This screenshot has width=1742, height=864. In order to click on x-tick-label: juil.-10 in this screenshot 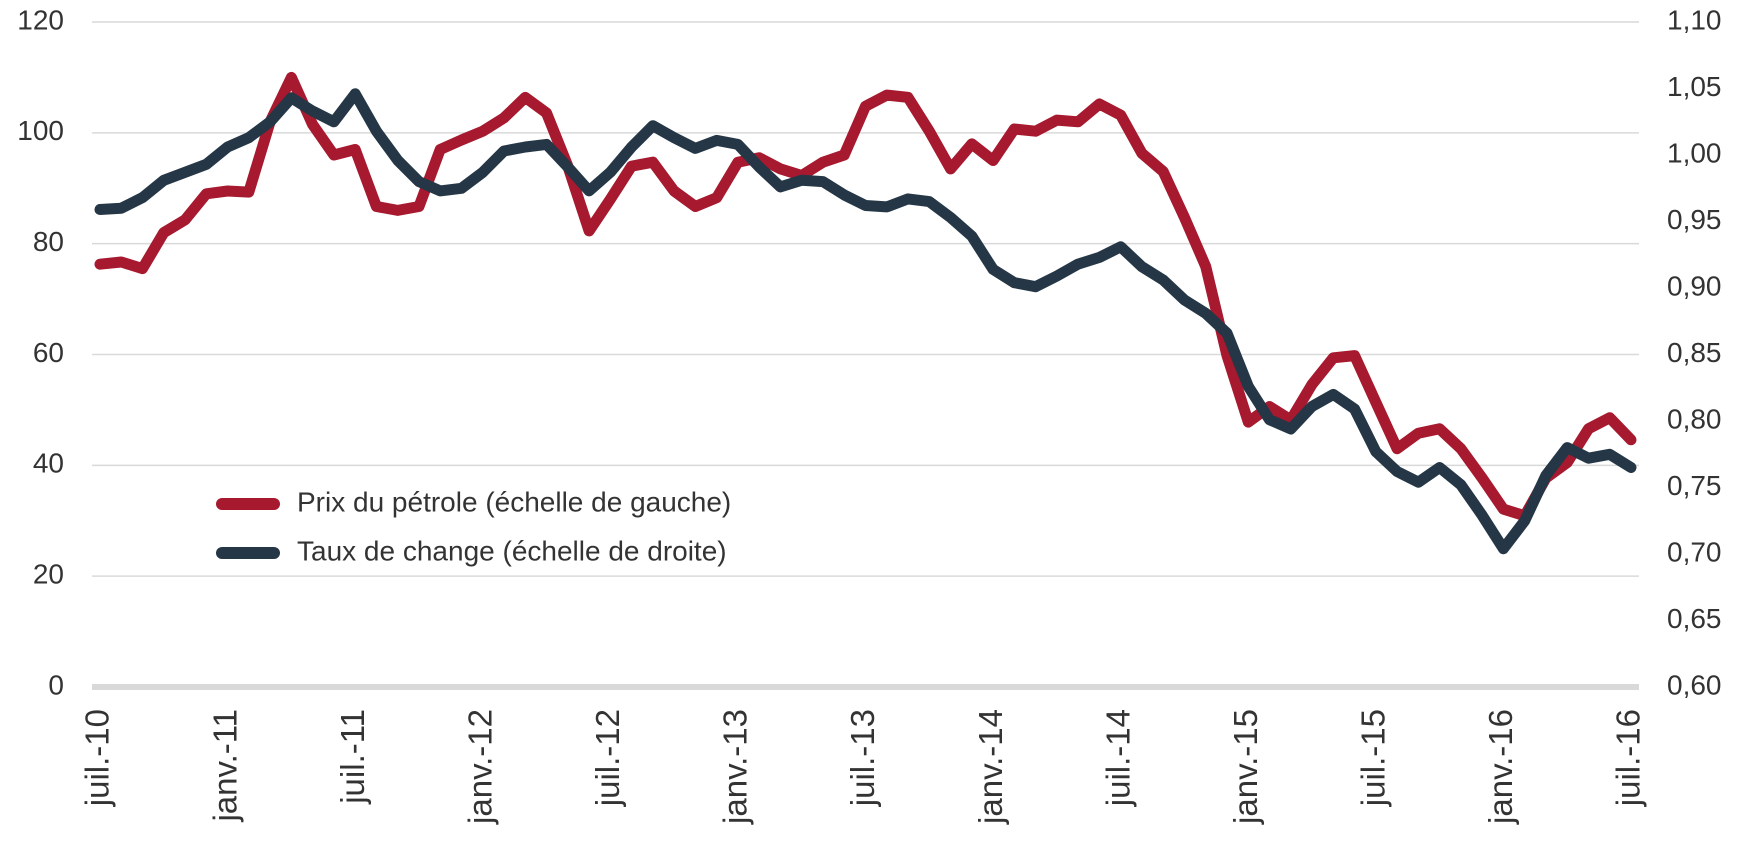, I will do `click(97, 758)`.